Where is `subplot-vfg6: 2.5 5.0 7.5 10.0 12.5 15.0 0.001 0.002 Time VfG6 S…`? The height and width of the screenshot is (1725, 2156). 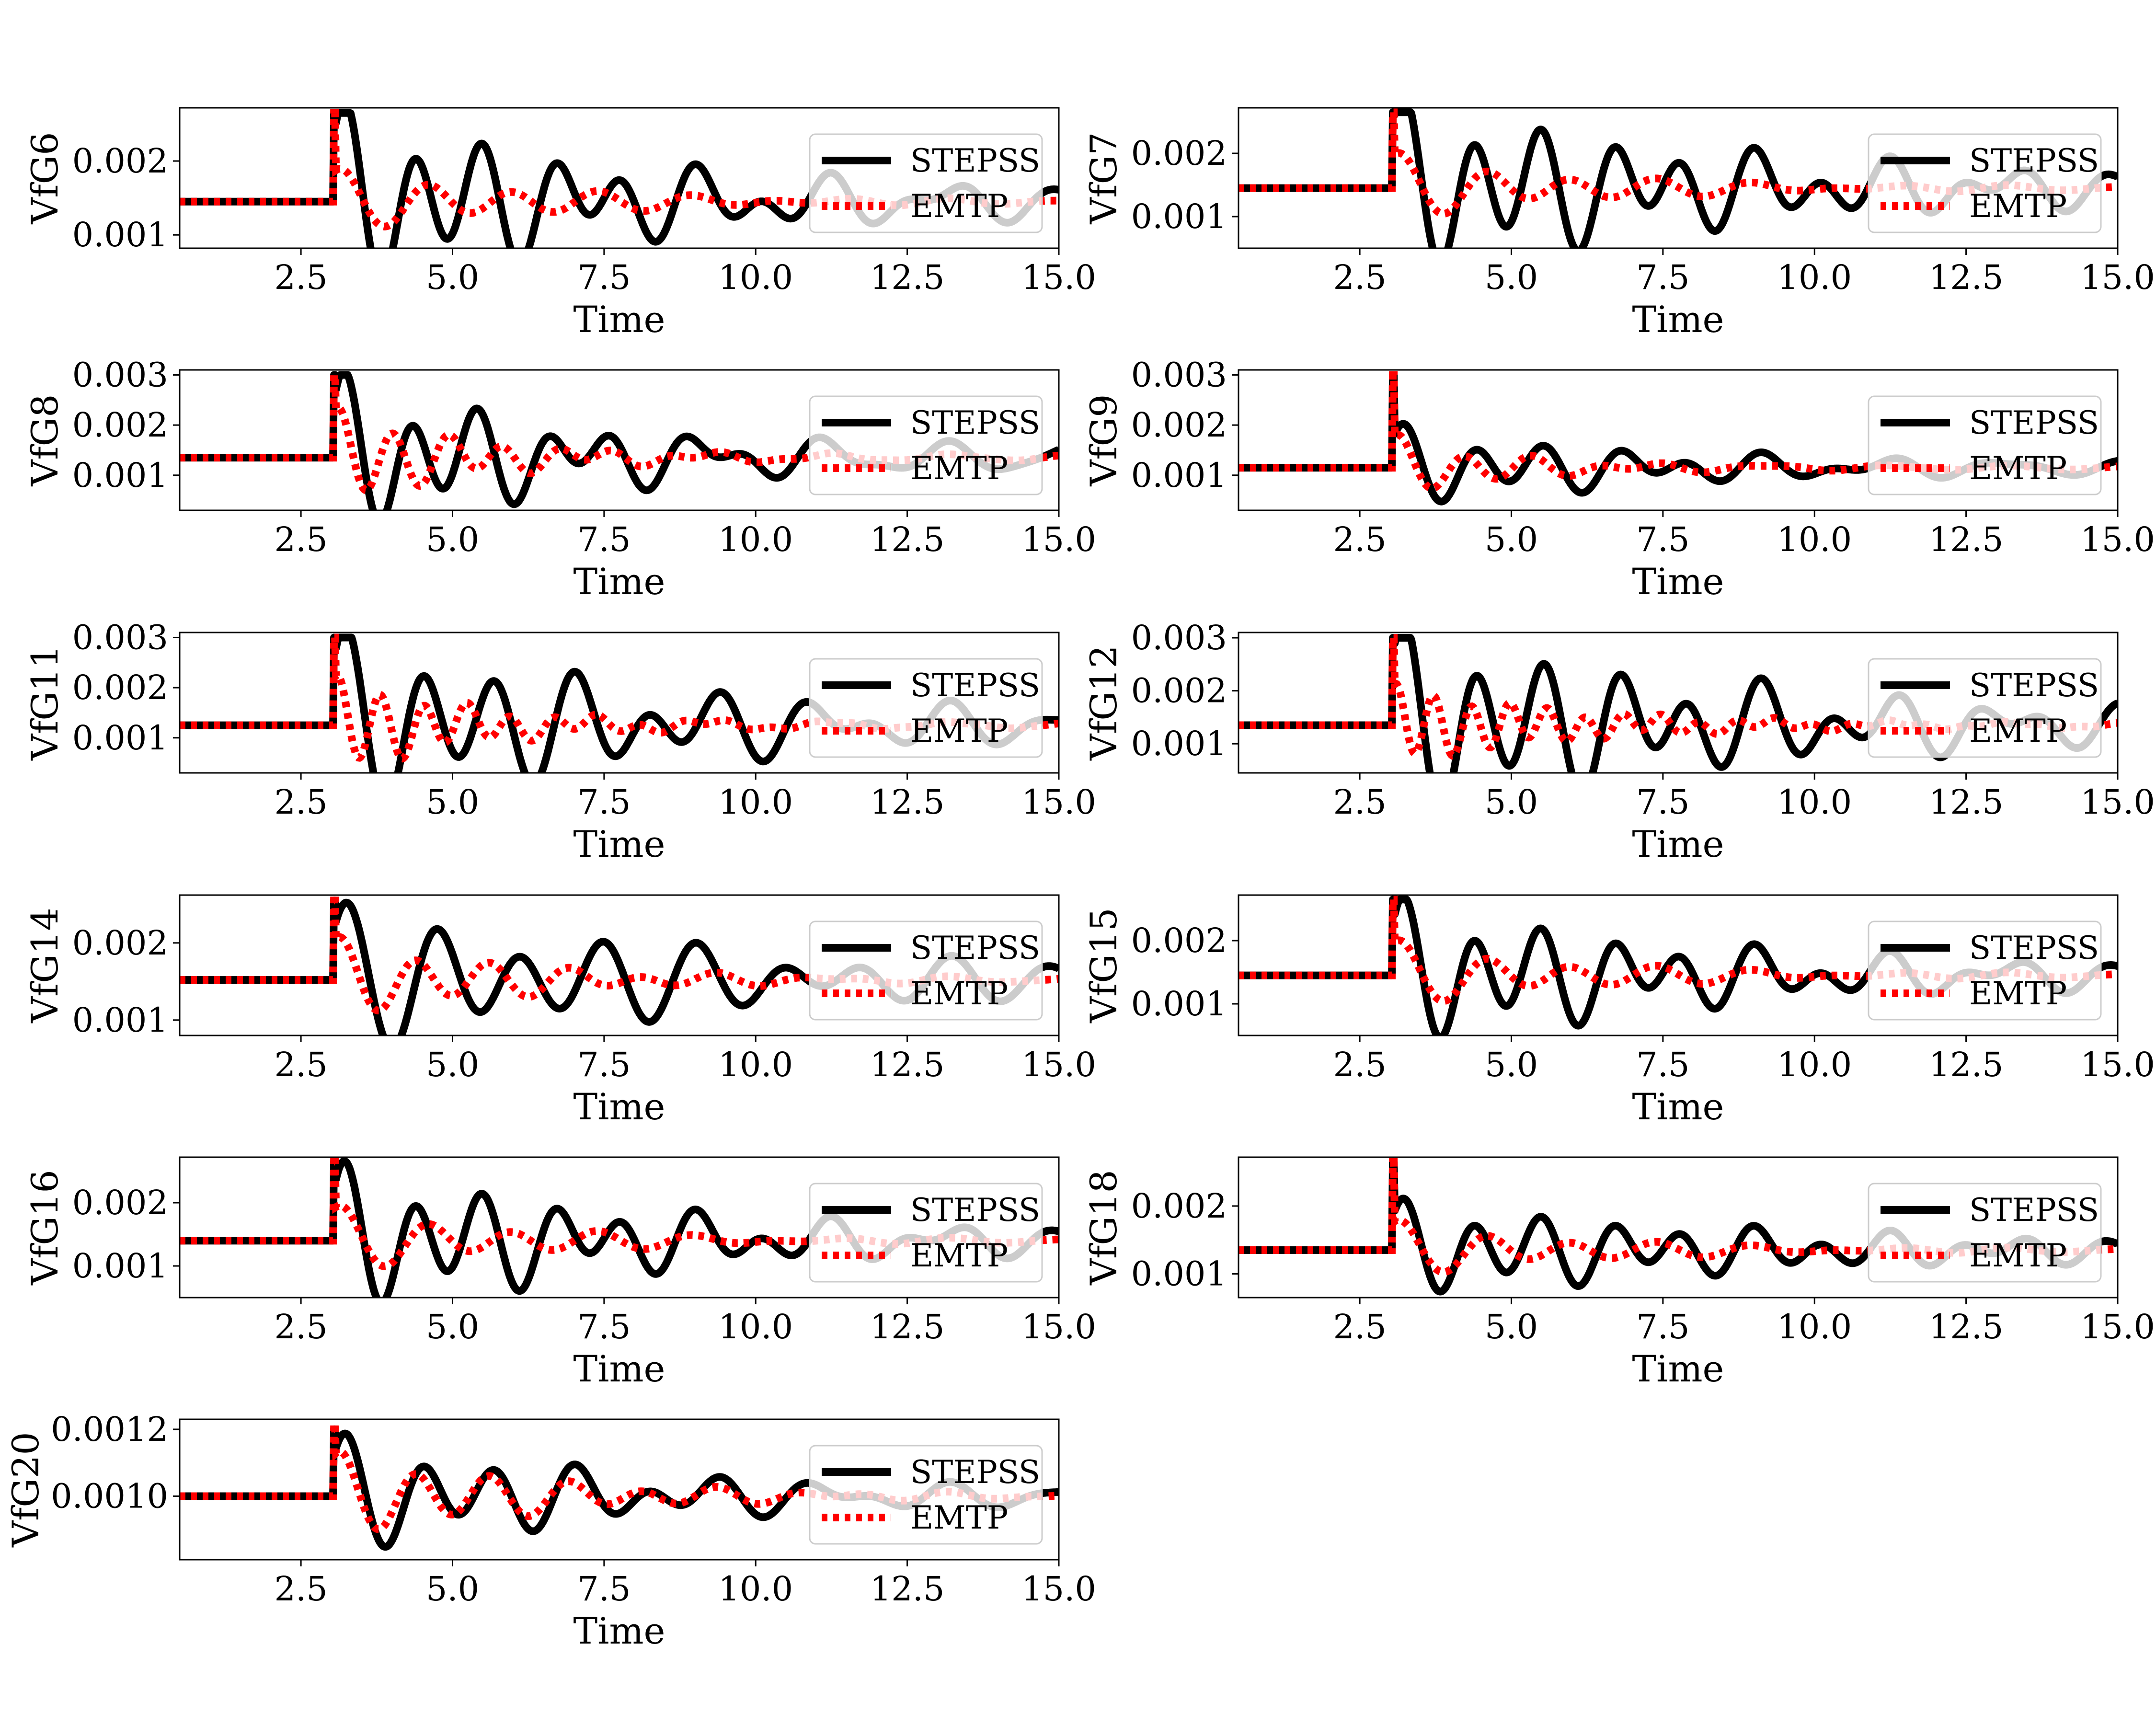
subplot-vfg6: 2.5 5.0 7.5 10.0 12.5 15.0 0.001 0.002 Time VfG6 S… is located at coordinates (559, 224).